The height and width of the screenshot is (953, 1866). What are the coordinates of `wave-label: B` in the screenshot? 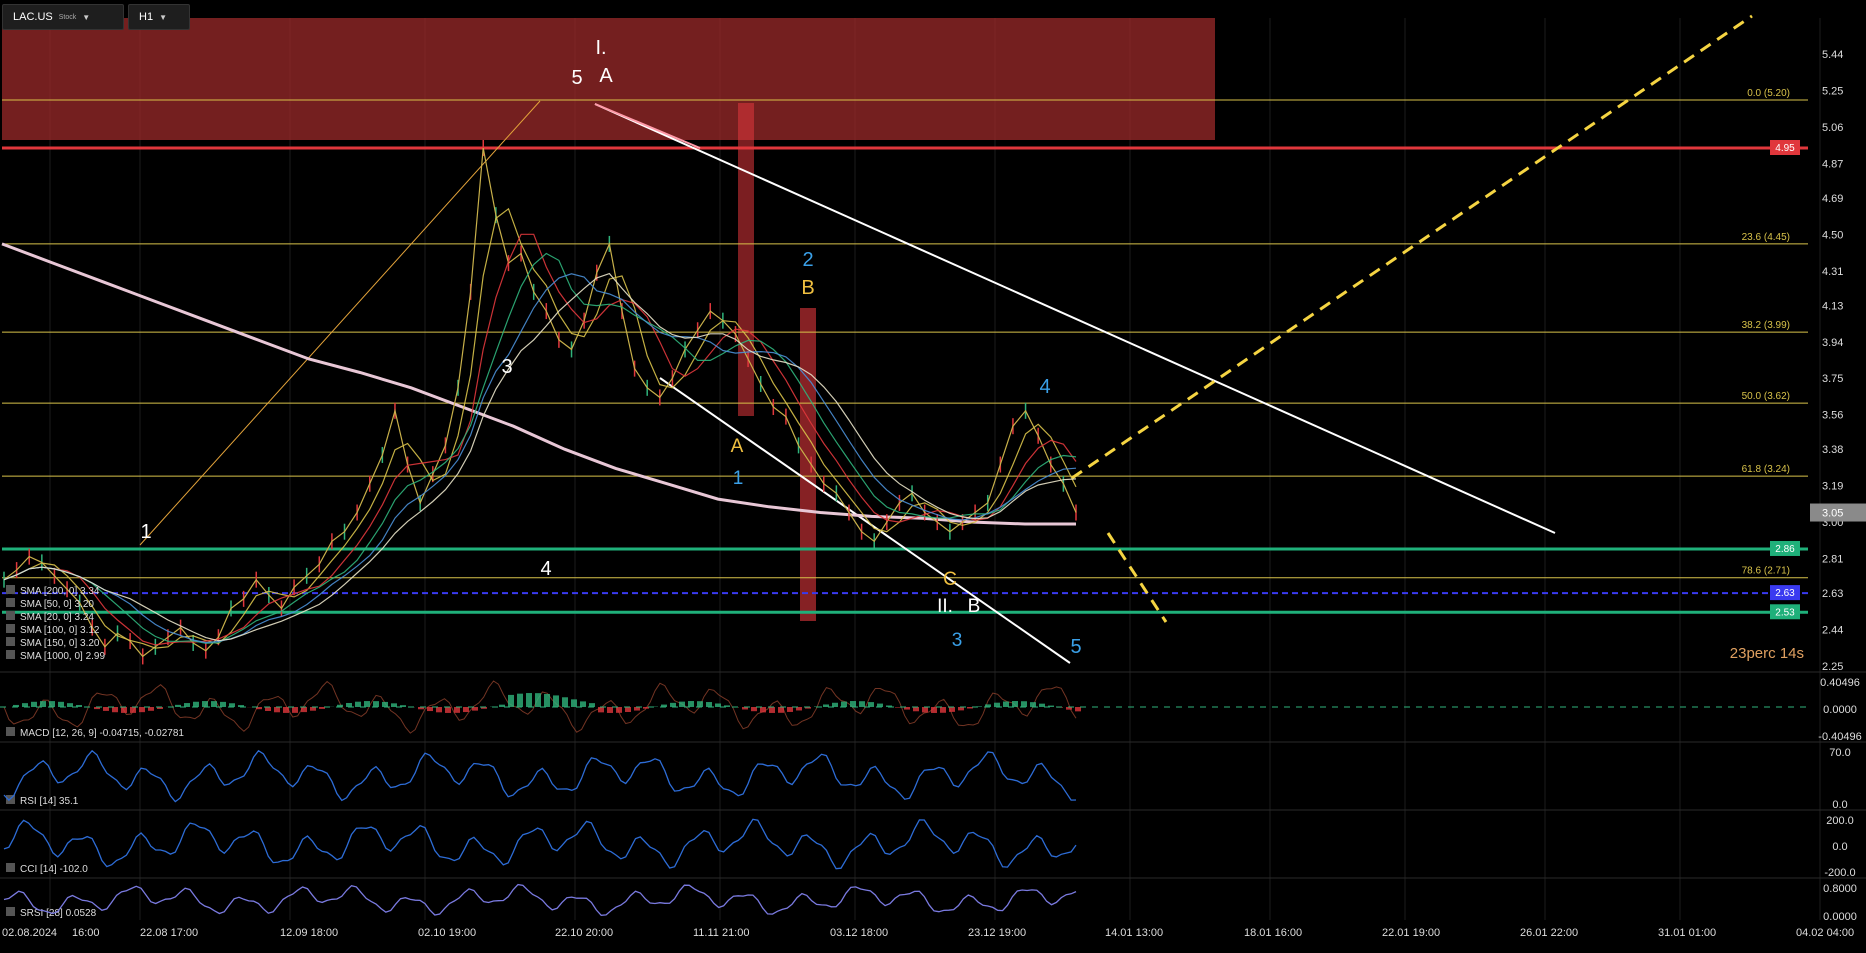 It's located at (807, 288).